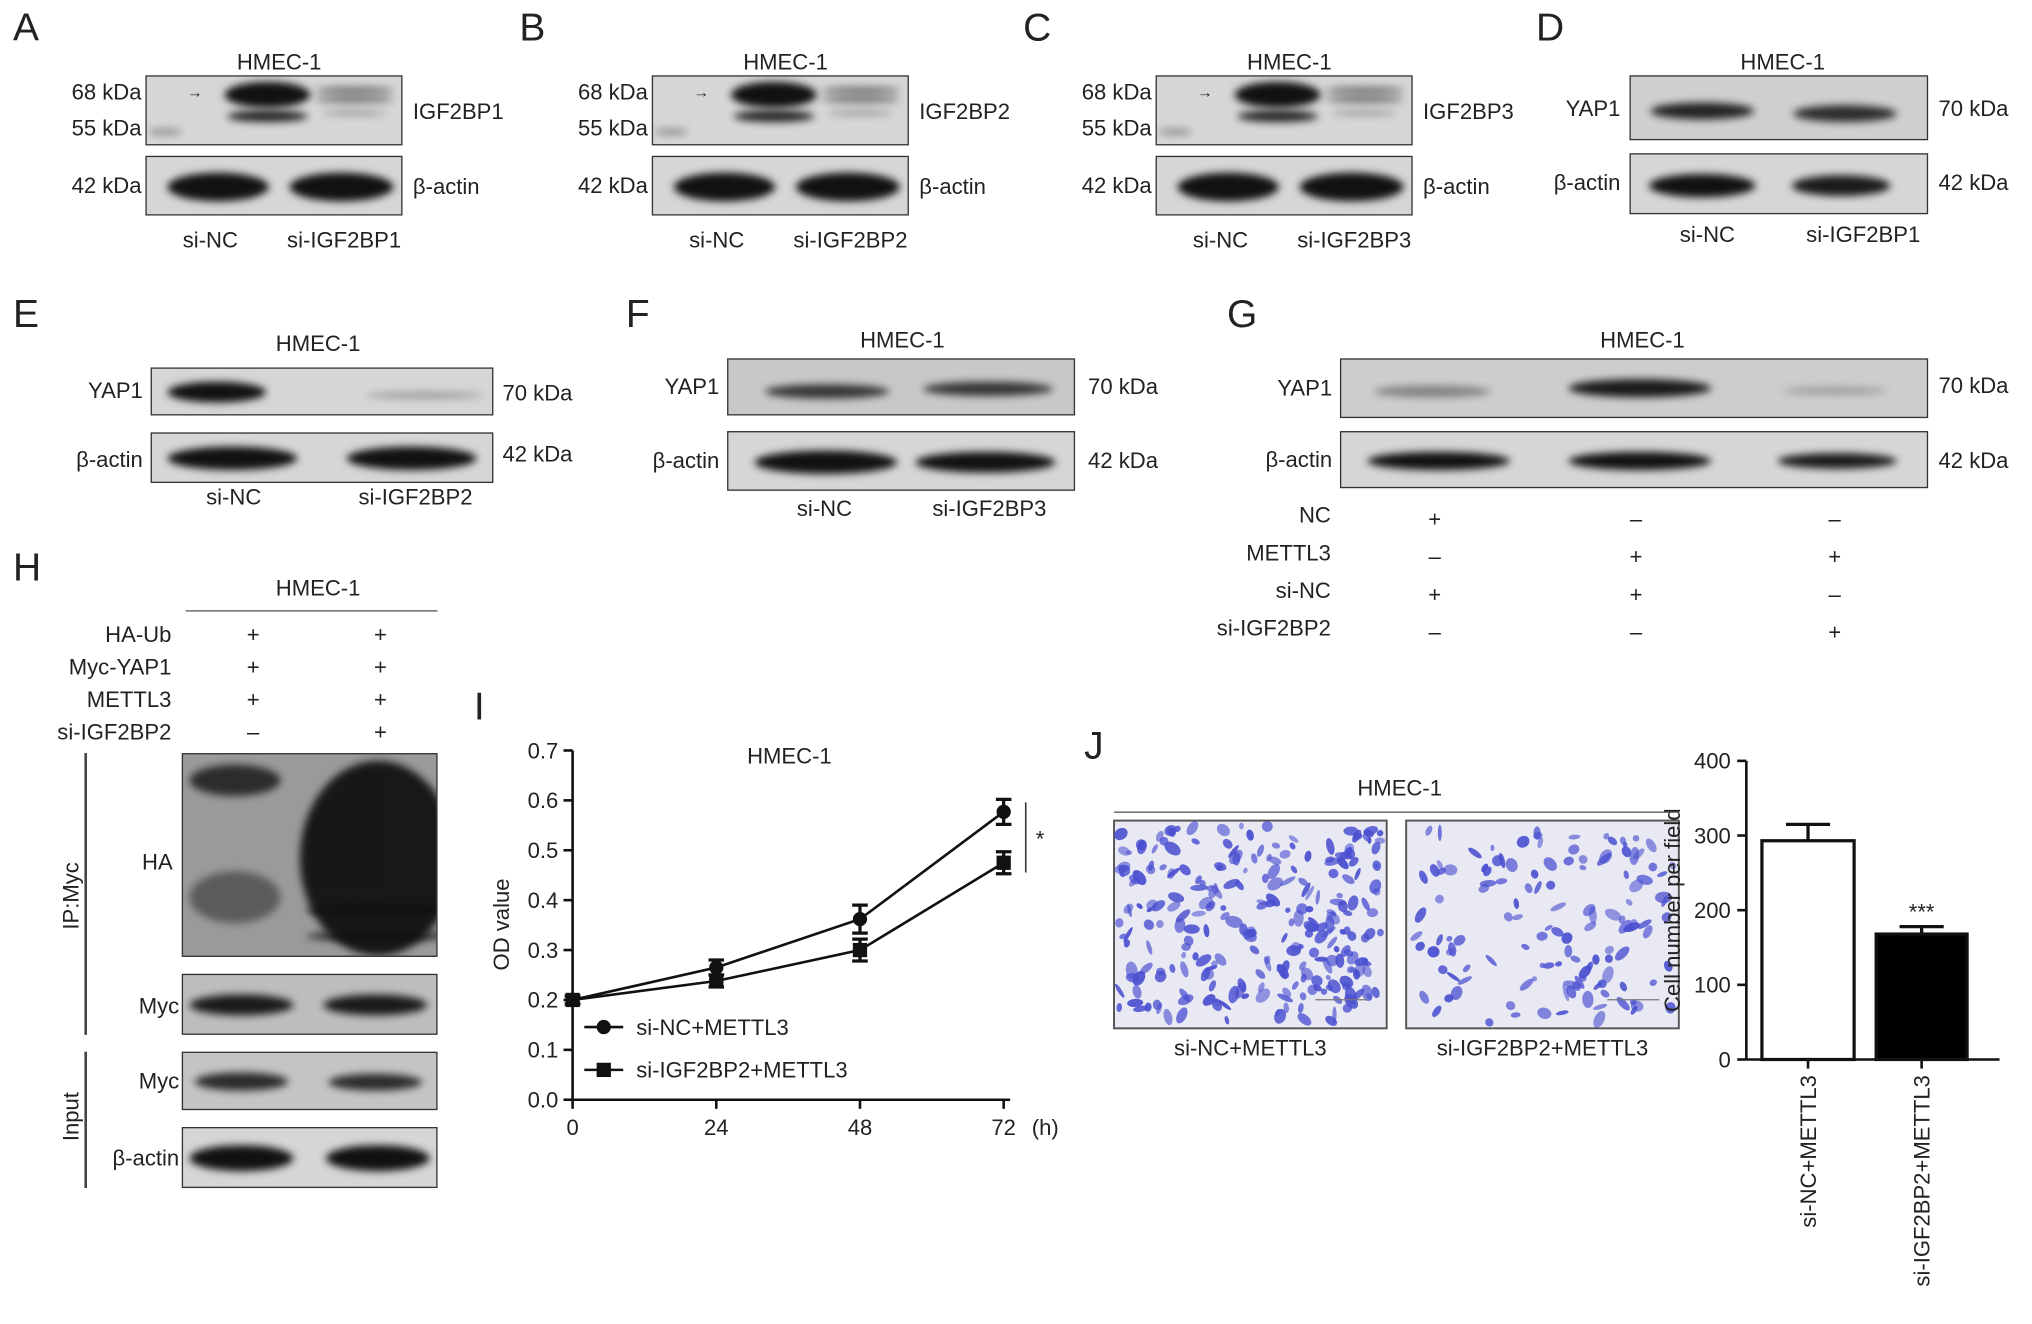  I want to click on blot-C-target, so click(1284, 110).